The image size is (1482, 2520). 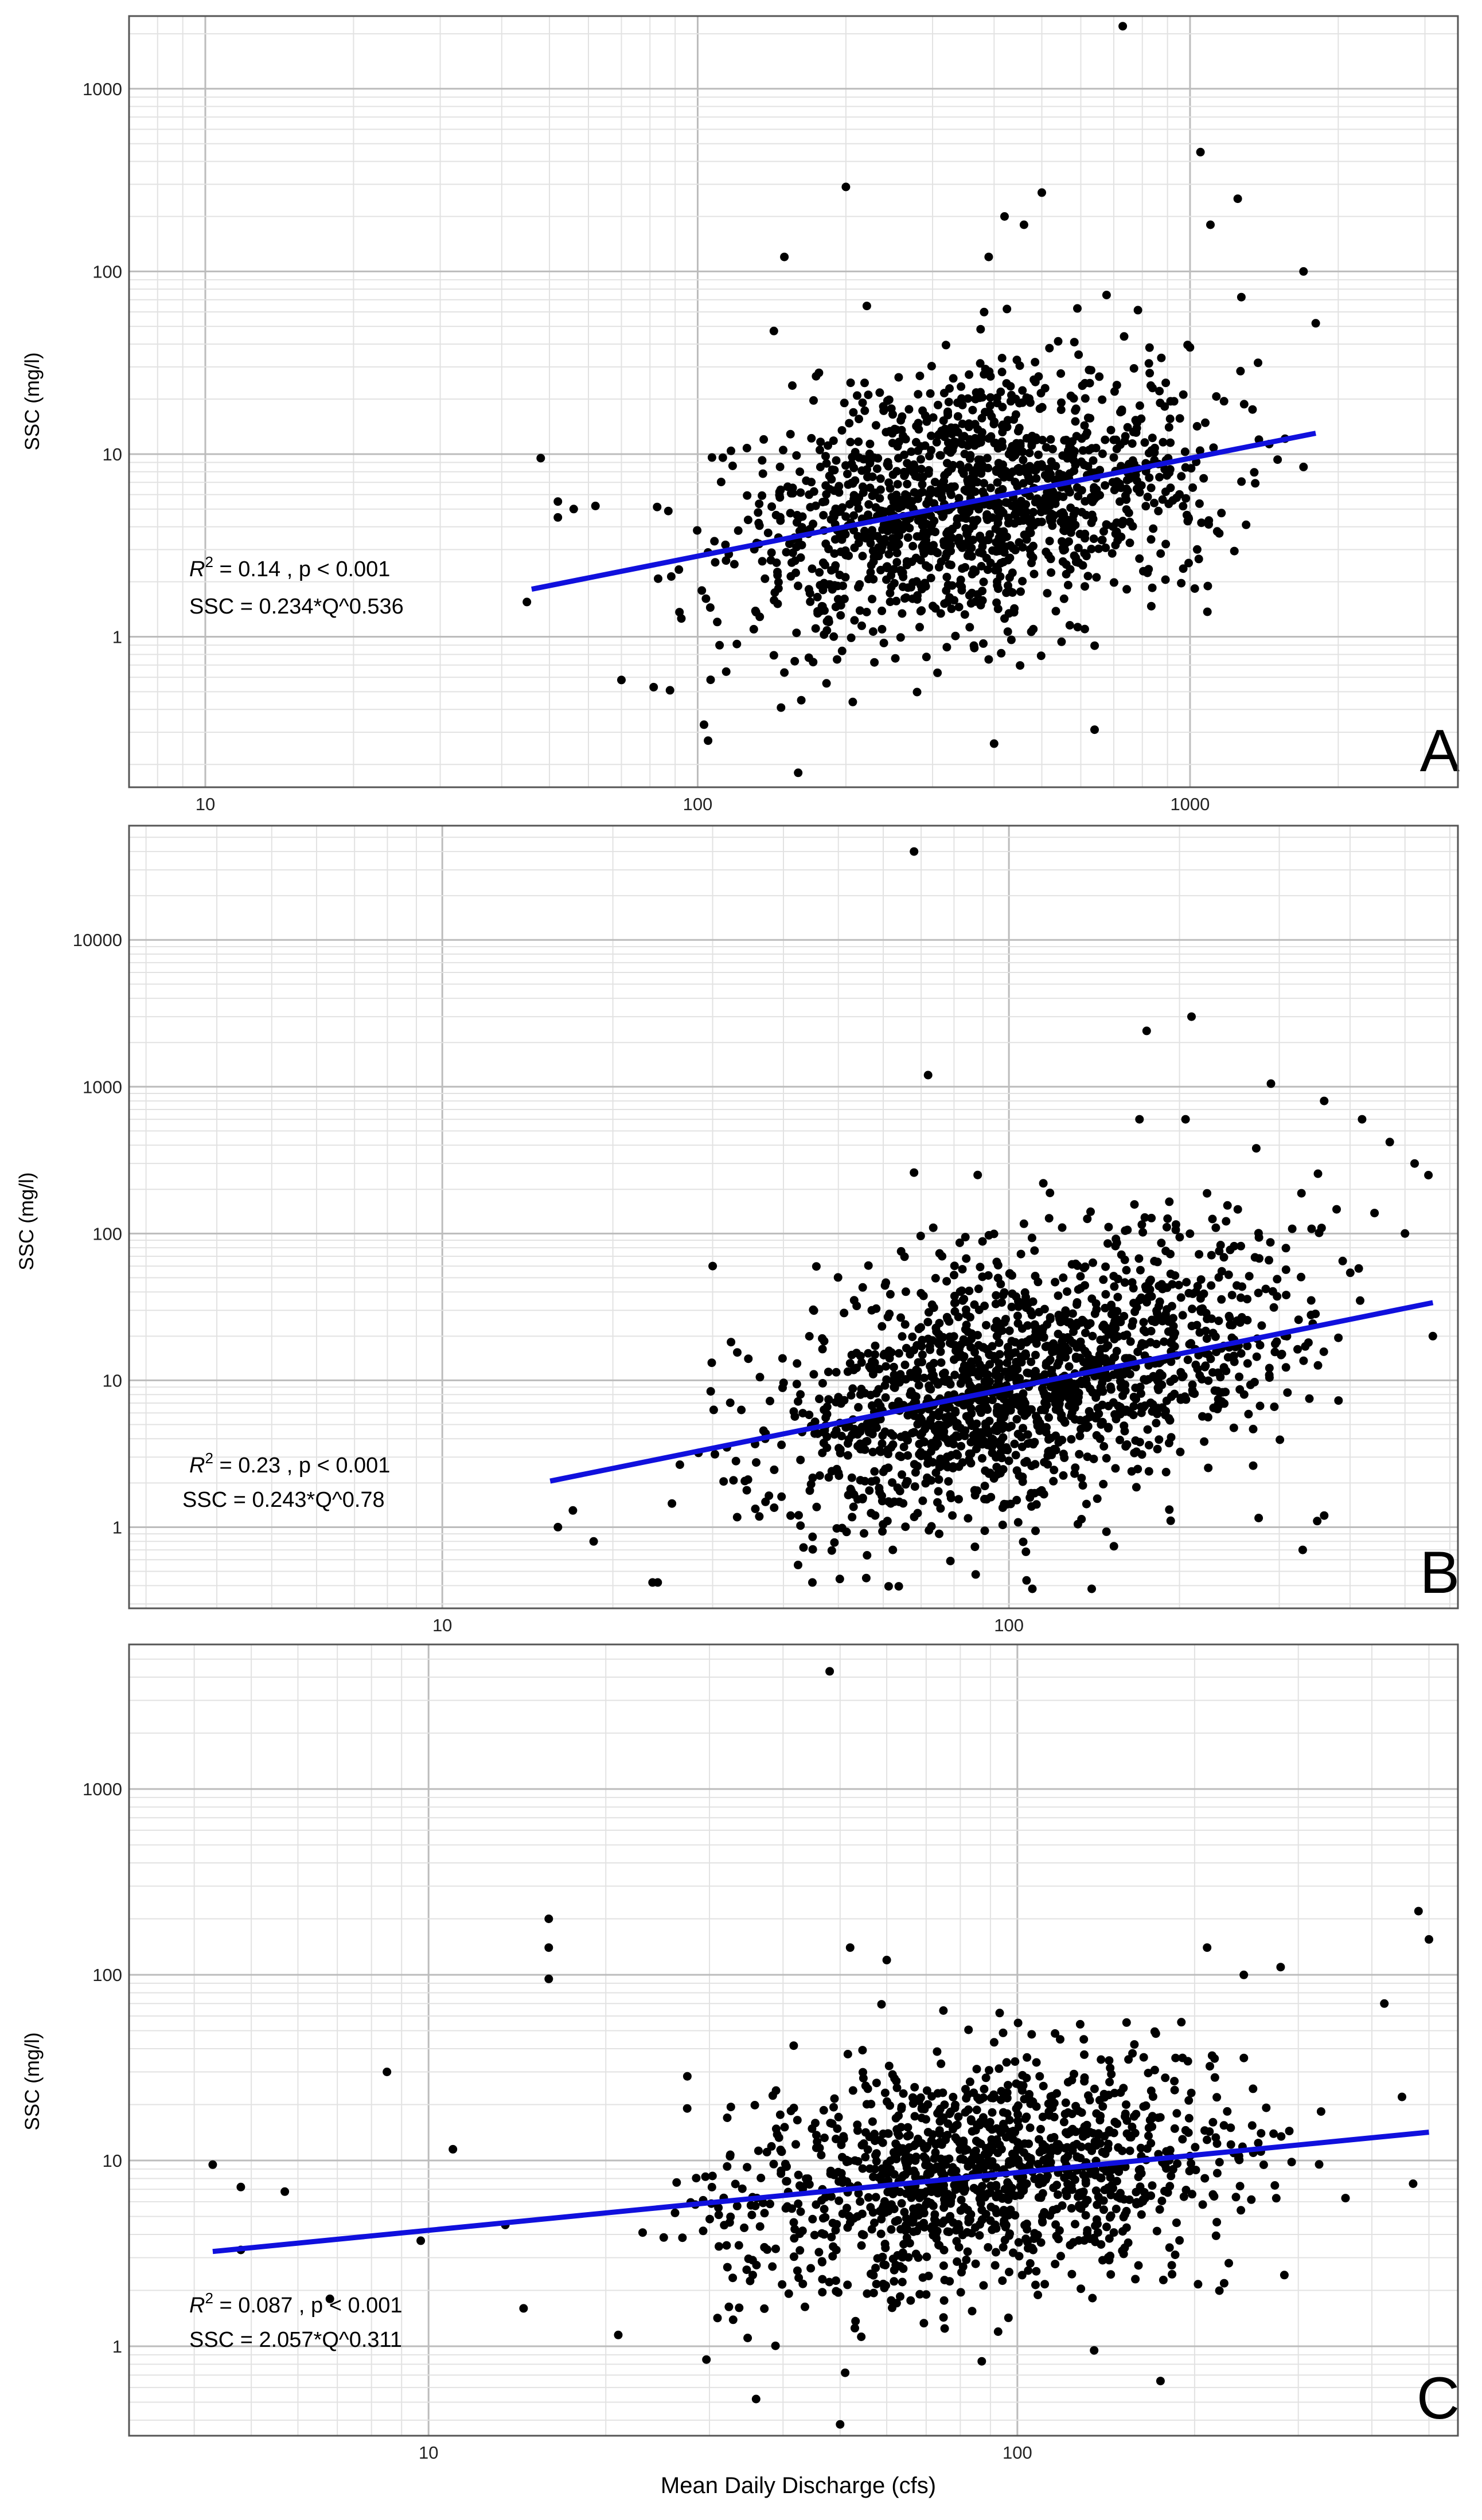 I want to click on panel-c-label: C, so click(x=1438, y=2398).